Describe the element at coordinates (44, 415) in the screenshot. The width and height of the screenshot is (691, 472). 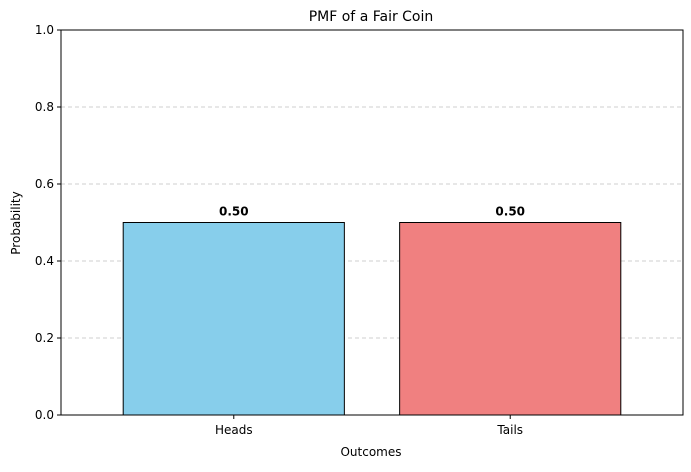
I see `y-tick-label: 0.0` at that location.